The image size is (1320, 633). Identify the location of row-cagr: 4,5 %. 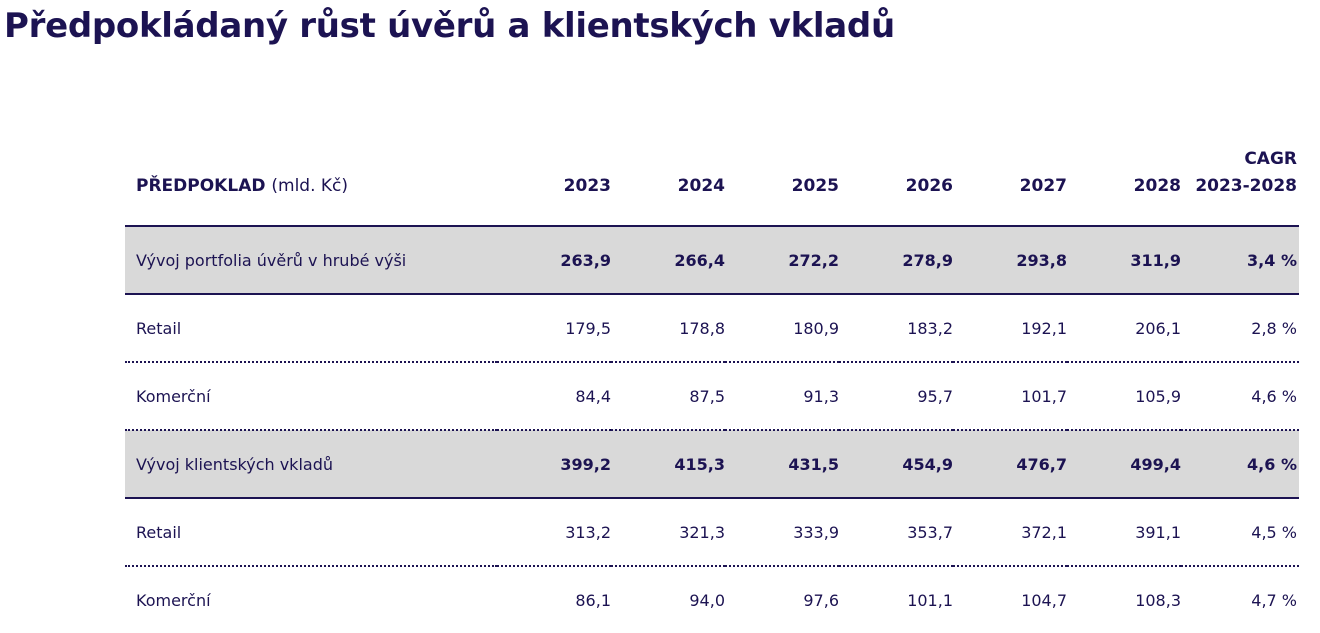
(1240, 532).